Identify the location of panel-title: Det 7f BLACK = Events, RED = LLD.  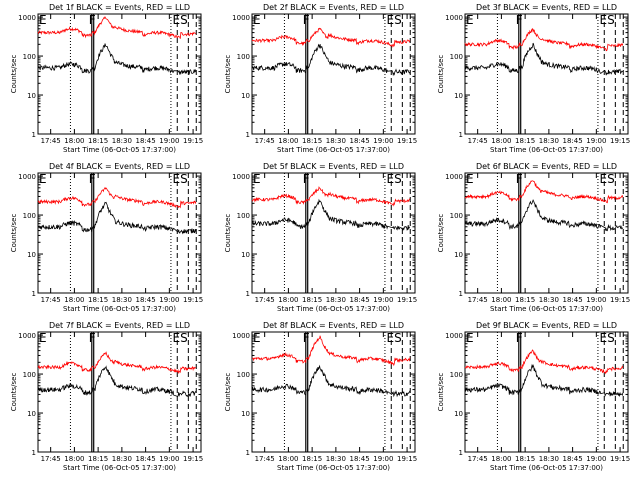
(119, 325).